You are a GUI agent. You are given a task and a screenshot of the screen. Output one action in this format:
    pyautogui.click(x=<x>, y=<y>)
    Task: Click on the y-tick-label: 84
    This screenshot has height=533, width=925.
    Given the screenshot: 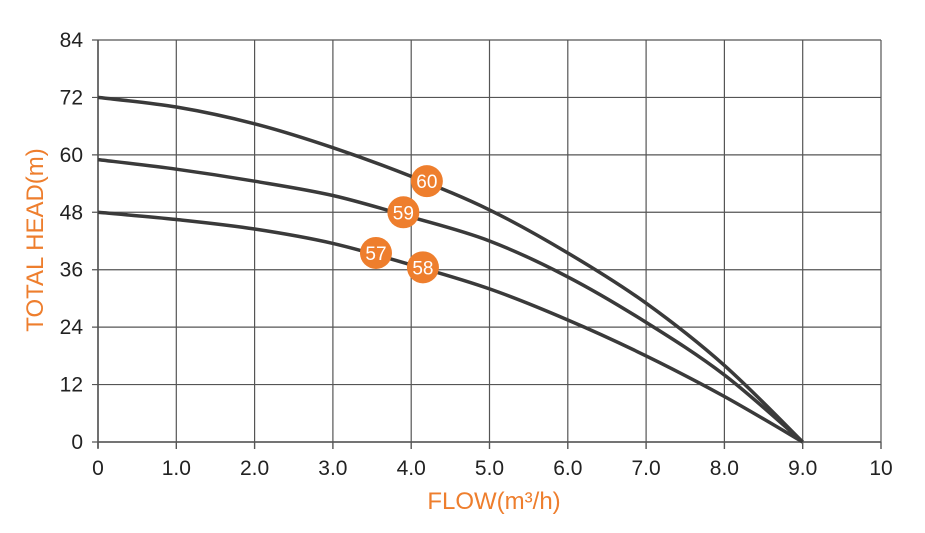 What is the action you would take?
    pyautogui.click(x=72, y=40)
    